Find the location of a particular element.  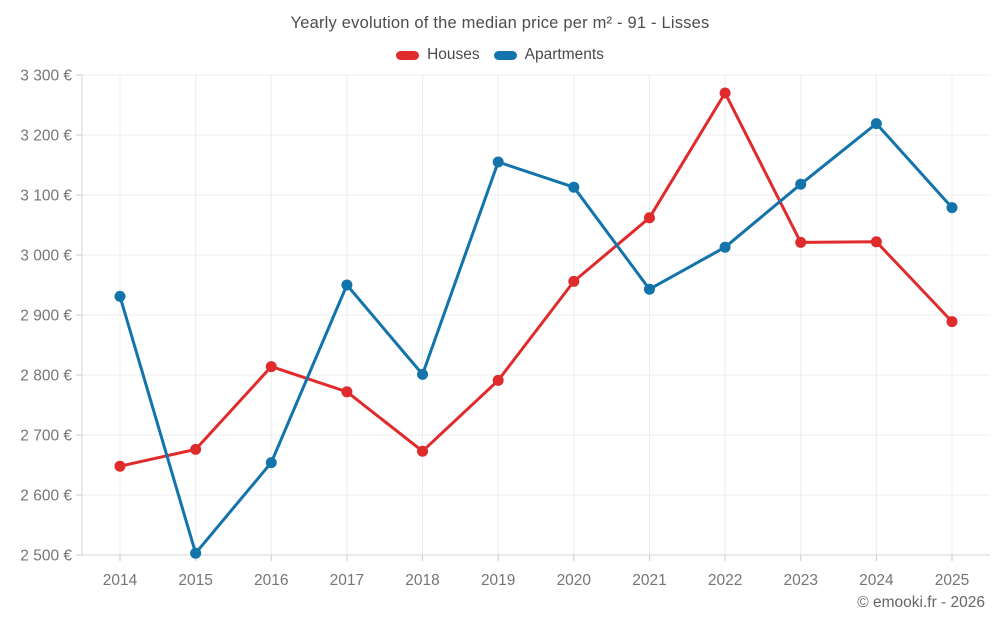

svg-text: 2016 is located at coordinates (271, 580).